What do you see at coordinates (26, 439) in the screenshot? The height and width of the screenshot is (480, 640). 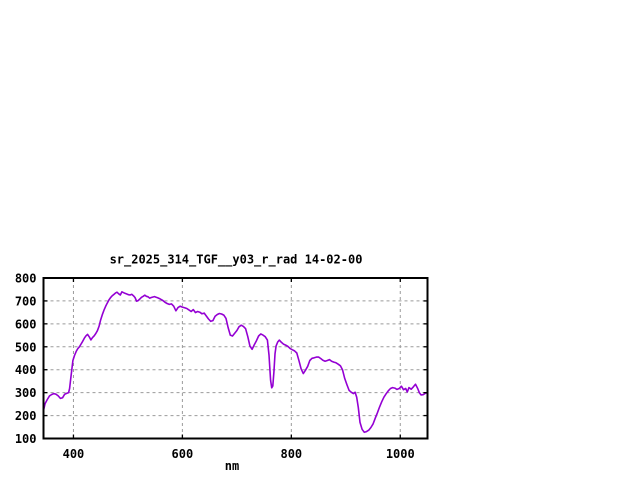 I see `y-tick-label: 100` at bounding box center [26, 439].